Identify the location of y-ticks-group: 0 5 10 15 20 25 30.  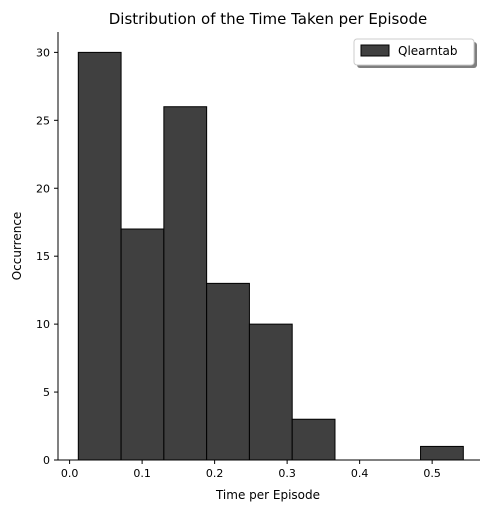
(47, 256).